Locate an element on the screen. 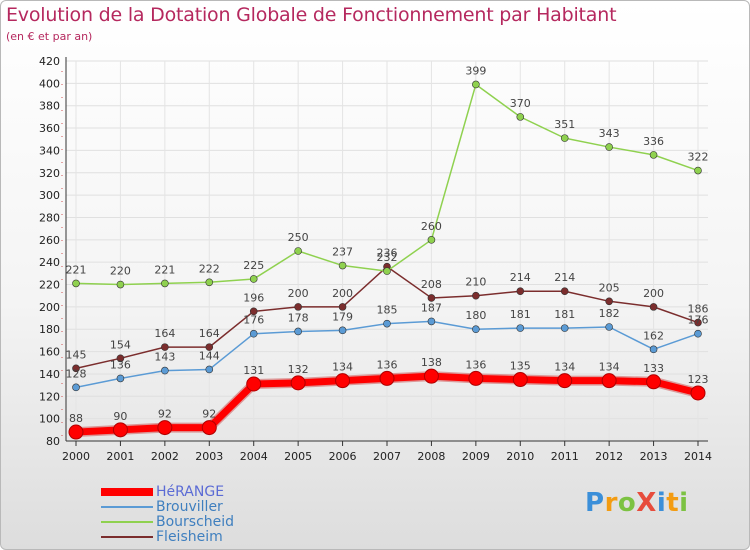 Image resolution: width=750 pixels, height=550 pixels. data-label: 164 is located at coordinates (164, 333).